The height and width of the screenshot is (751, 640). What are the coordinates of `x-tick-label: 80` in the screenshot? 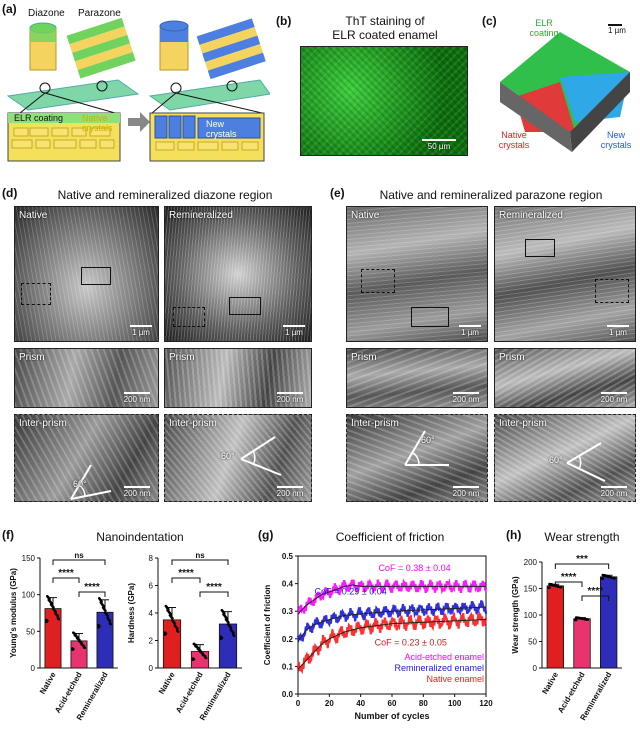 It's located at (423, 703).